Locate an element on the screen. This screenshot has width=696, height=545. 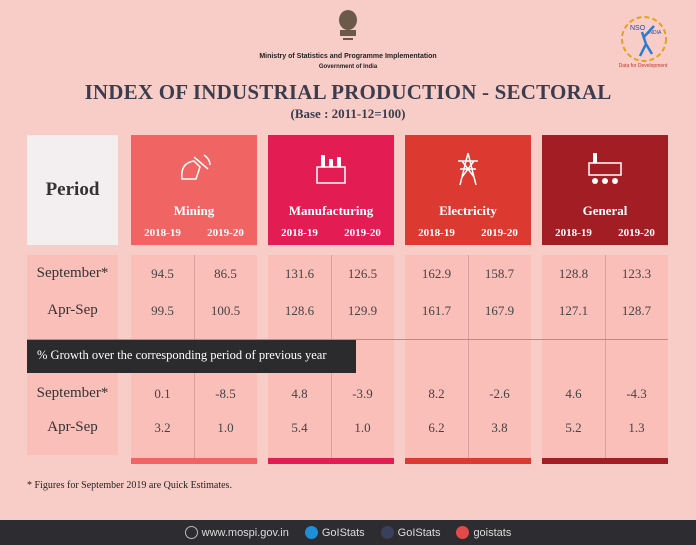
twitter-link: GoIStats is located at coordinates (334, 532).